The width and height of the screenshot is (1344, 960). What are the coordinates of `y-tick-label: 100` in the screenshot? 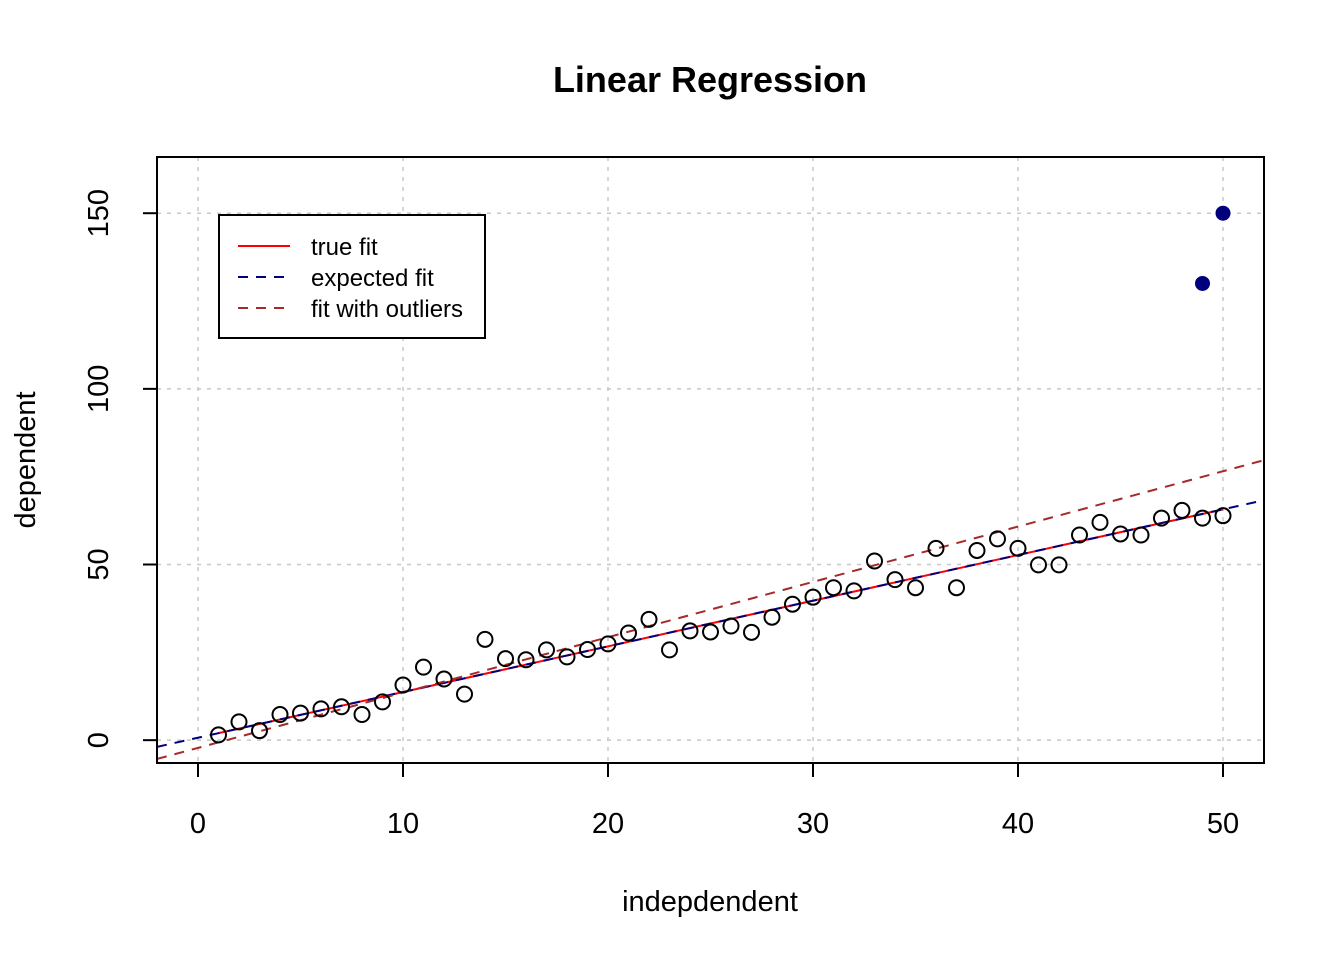 It's located at (99, 389).